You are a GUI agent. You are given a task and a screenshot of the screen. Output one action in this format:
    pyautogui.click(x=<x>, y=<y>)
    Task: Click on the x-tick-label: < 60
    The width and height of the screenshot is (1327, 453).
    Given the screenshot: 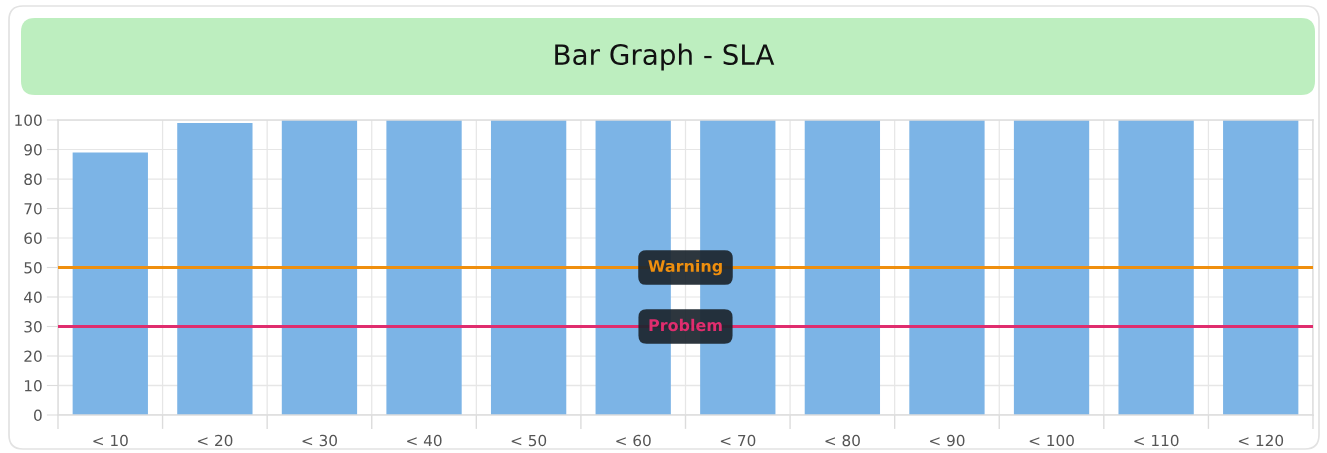 What is the action you would take?
    pyautogui.click(x=633, y=440)
    